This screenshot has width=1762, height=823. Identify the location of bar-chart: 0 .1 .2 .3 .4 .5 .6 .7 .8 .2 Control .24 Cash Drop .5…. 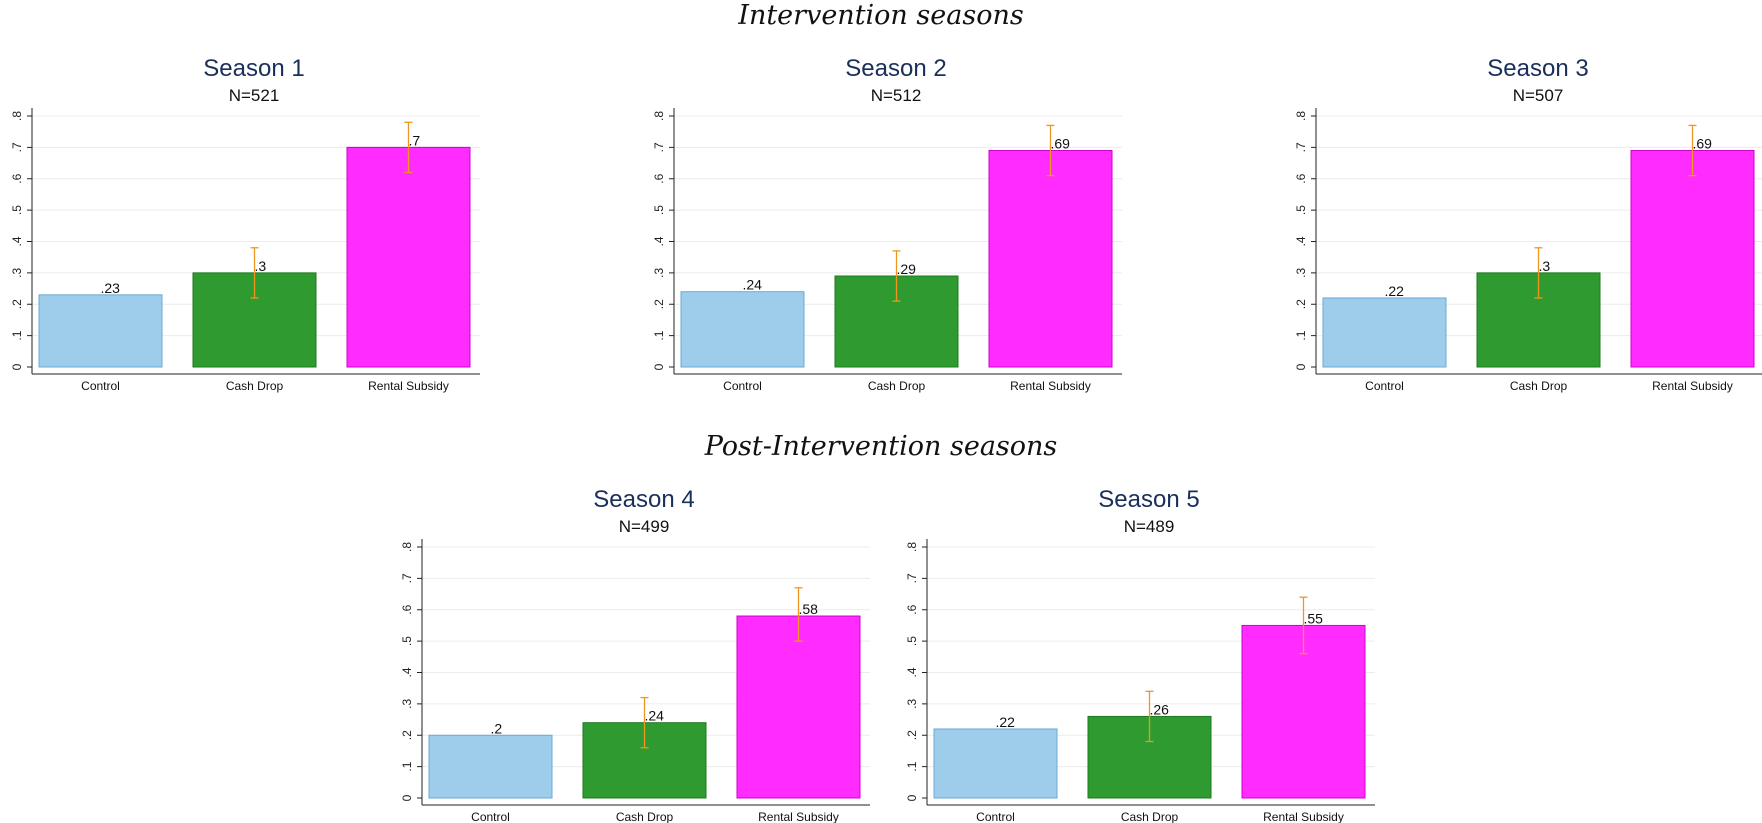
(635, 681).